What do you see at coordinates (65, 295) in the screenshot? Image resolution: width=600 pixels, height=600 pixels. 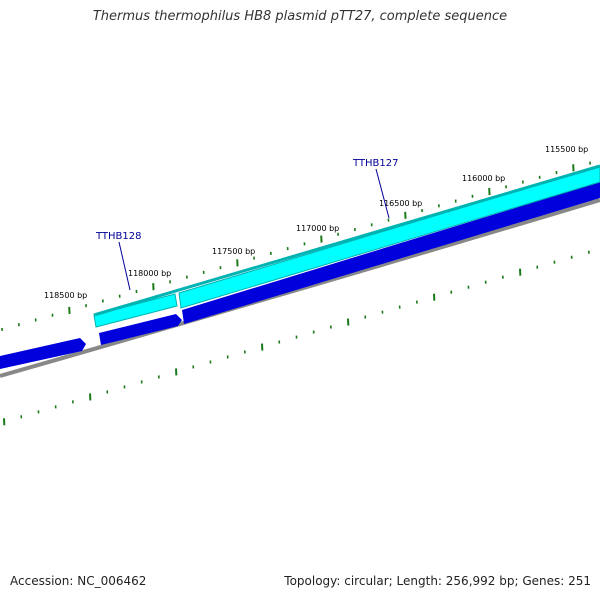 I see `tick-label-118500: 118500 bp` at bounding box center [65, 295].